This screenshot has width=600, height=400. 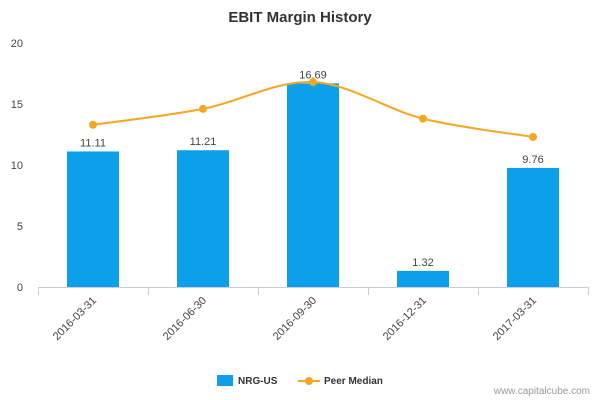 What do you see at coordinates (93, 143) in the screenshot?
I see `bar-data-label: 11.11` at bounding box center [93, 143].